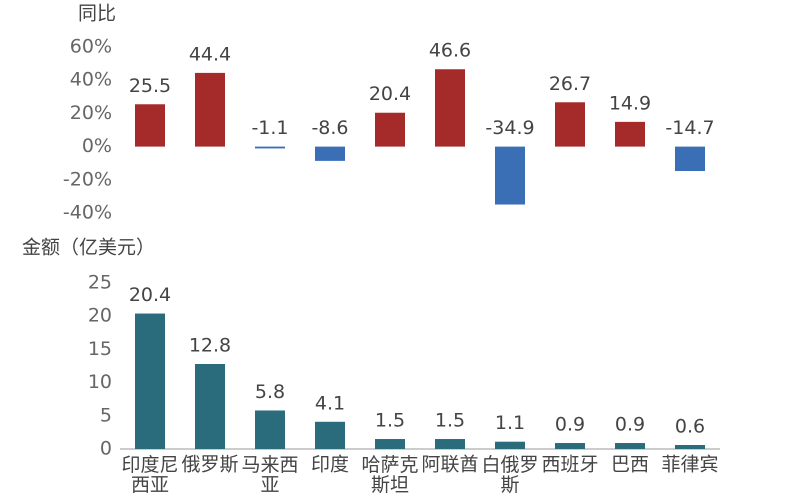  Describe the element at coordinates (106, 449) in the screenshot. I see `y-tick-label: 0` at that location.